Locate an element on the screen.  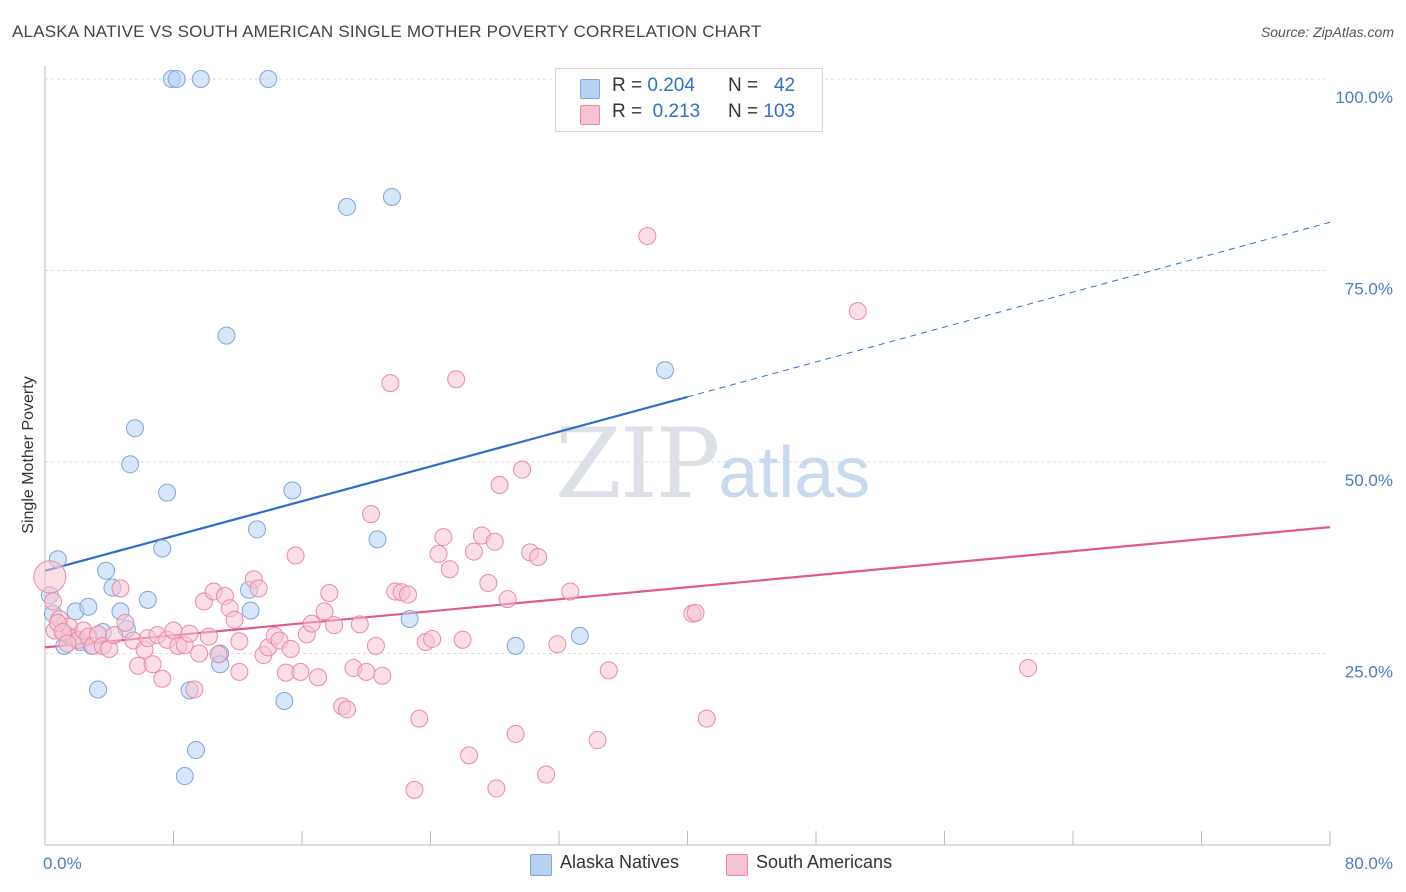
chart-source: Source: ZipAtlas.com is located at coordinates (1327, 32).